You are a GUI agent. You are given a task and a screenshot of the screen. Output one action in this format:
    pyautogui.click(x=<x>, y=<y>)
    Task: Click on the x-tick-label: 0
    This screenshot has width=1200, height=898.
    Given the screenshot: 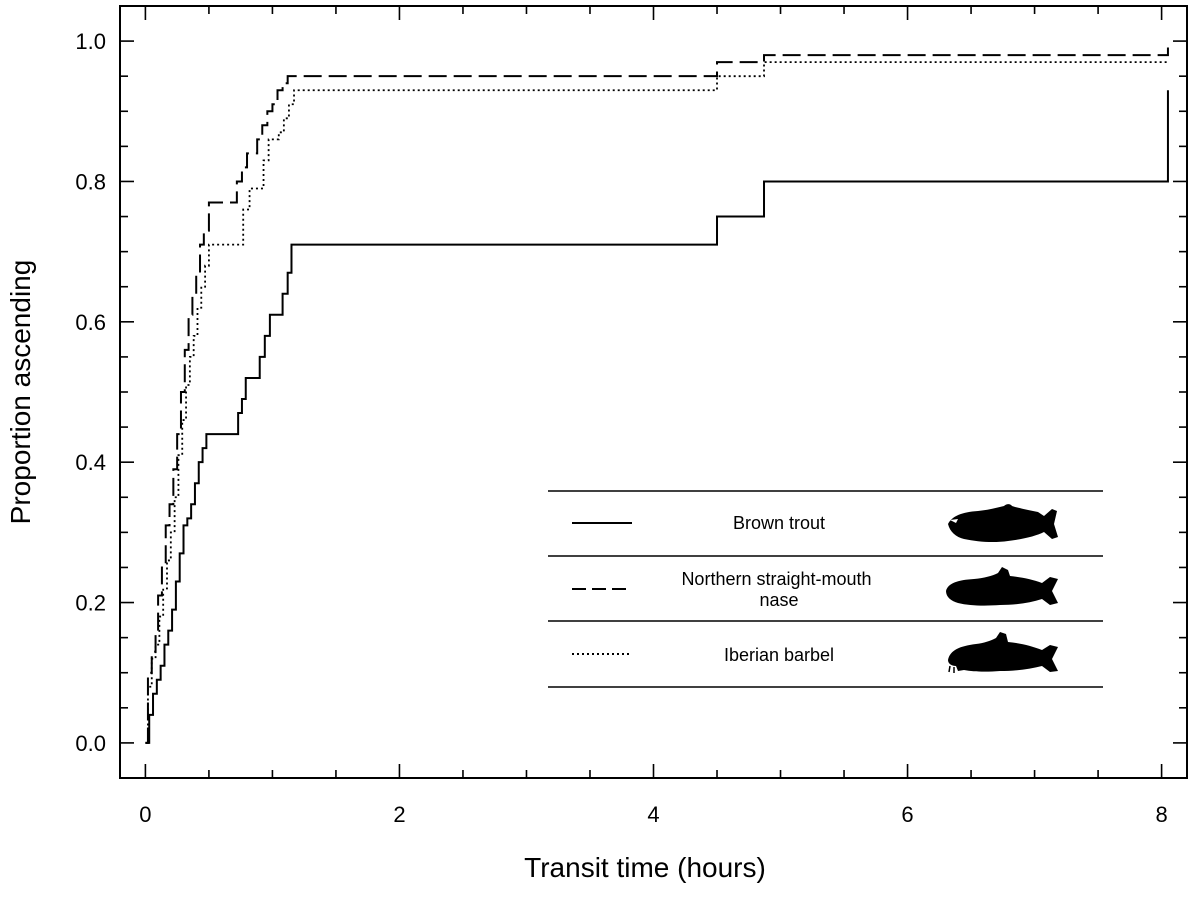 What is the action you would take?
    pyautogui.click(x=145, y=814)
    